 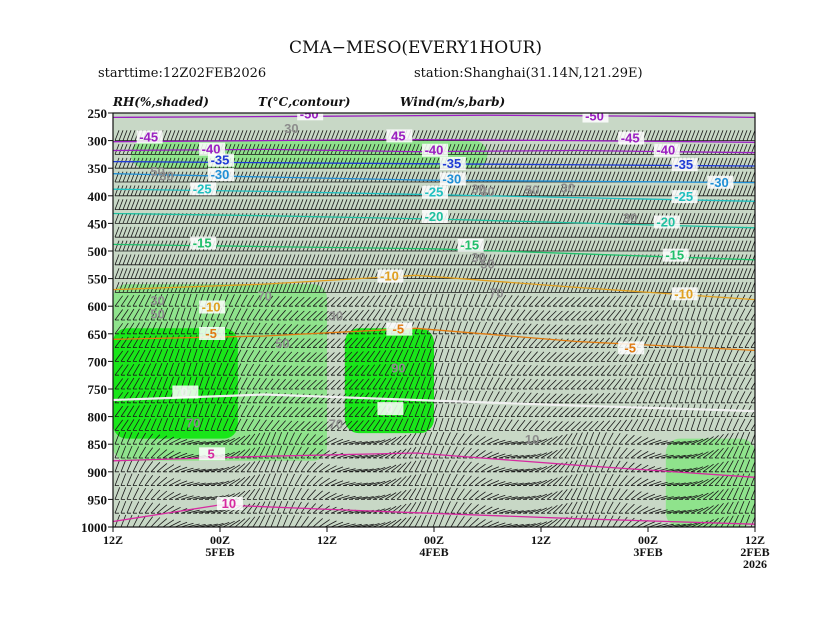 What do you see at coordinates (398, 367) in the screenshot?
I see `rh-contour-label: 90` at bounding box center [398, 367].